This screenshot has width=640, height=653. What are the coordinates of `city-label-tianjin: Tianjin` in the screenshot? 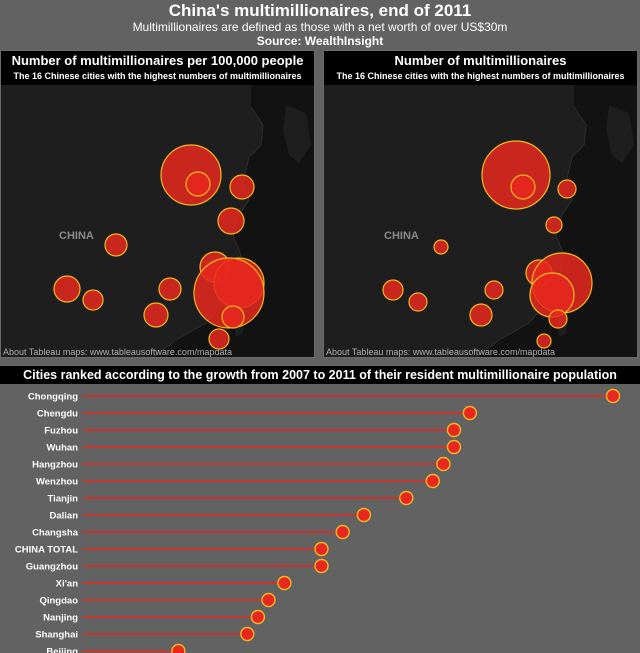 It's located at (63, 499).